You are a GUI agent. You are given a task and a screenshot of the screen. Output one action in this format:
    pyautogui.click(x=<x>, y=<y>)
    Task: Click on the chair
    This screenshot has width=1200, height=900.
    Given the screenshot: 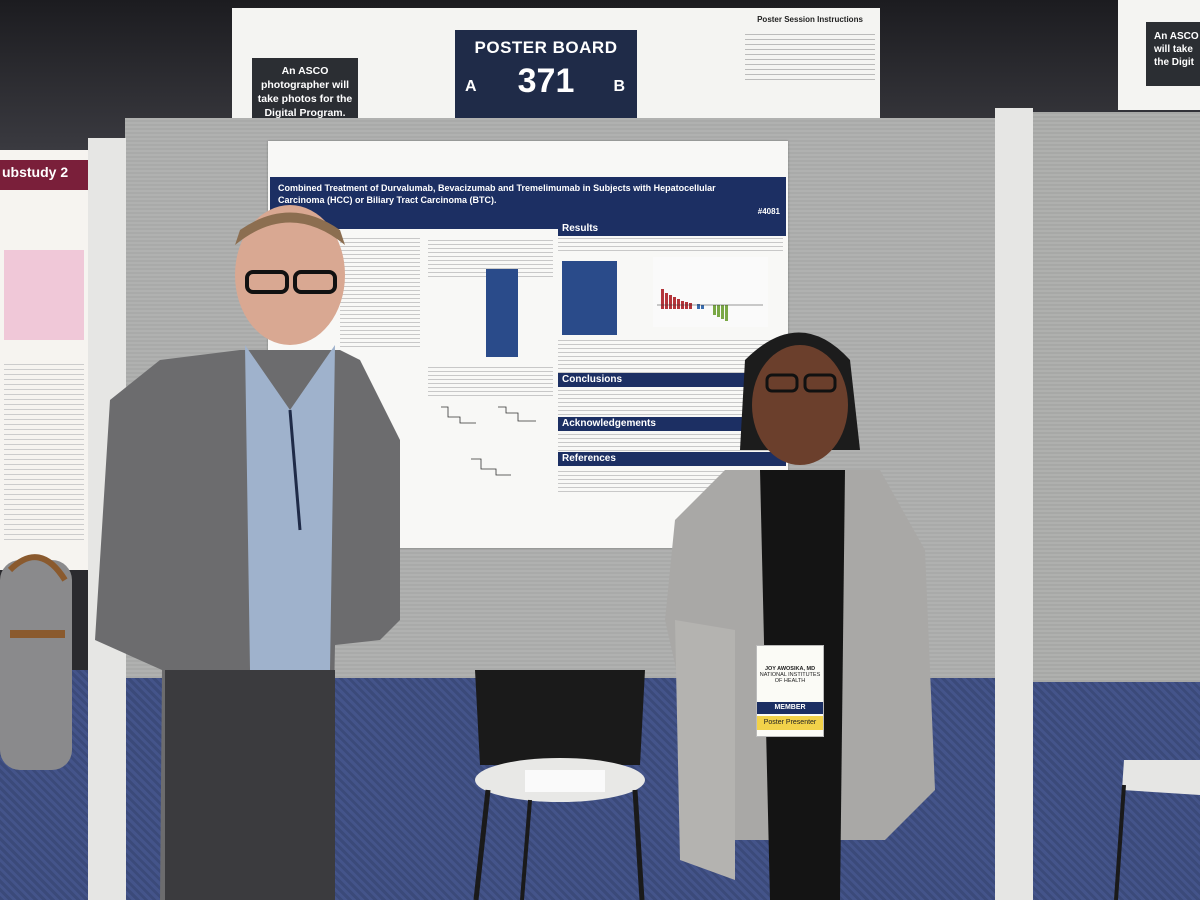 What is the action you would take?
    pyautogui.click(x=559, y=785)
    